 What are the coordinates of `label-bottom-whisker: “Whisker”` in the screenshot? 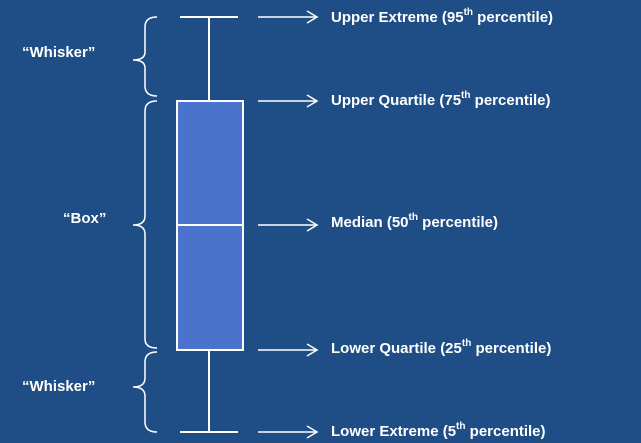 It's located at (59, 386).